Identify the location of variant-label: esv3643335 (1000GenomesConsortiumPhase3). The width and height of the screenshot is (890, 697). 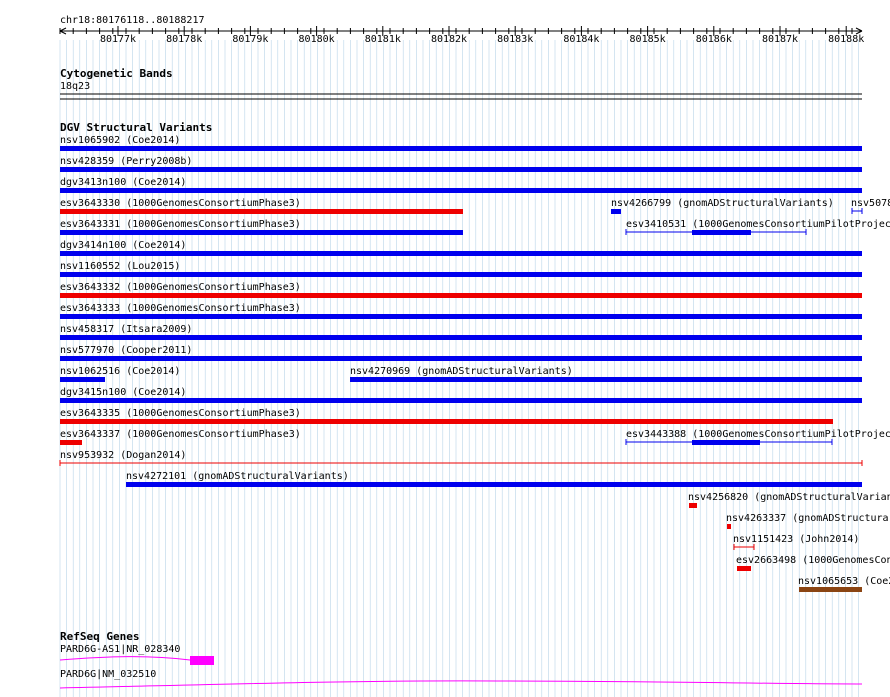
(180, 413).